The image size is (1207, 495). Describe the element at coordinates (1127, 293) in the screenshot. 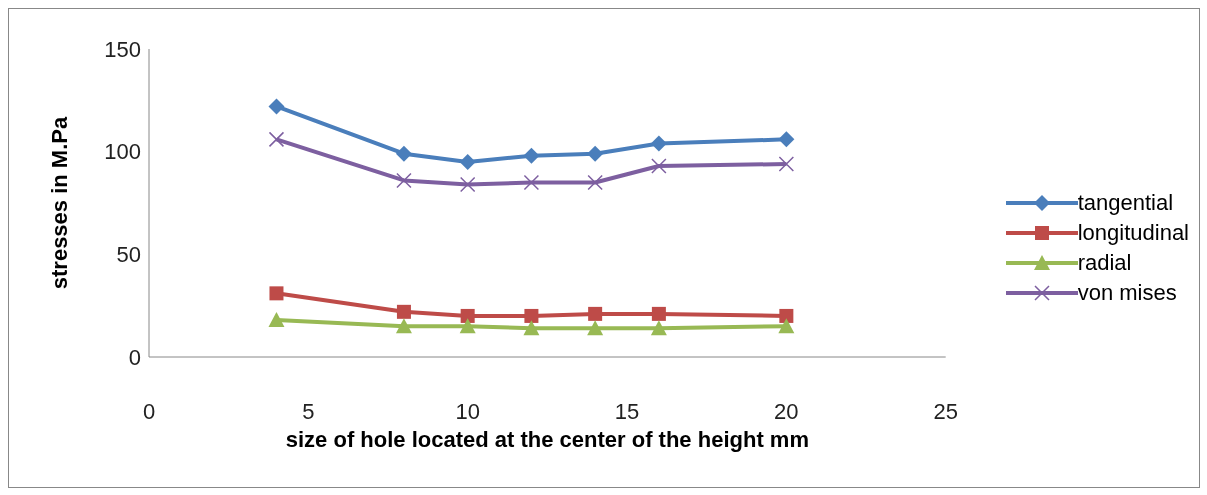

I see `legend-label: von mises` at that location.